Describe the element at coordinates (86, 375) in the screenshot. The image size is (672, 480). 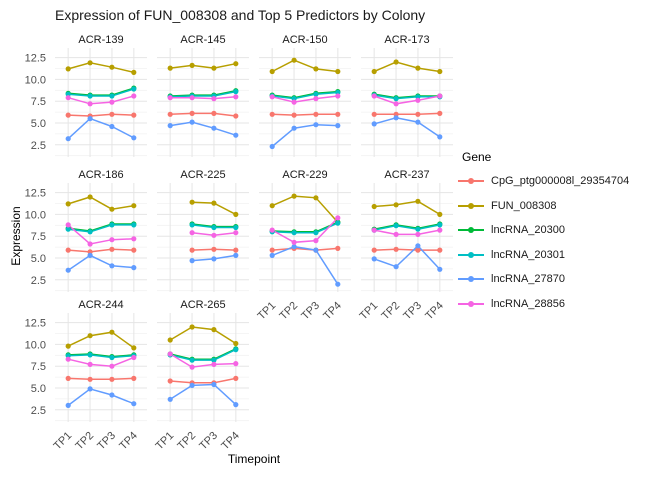
I see `facet-panel-ACR-244: ACR-244 2.5 5.0 7.5 10.0 12.5 TP1 TP2 TP3 TP4` at that location.